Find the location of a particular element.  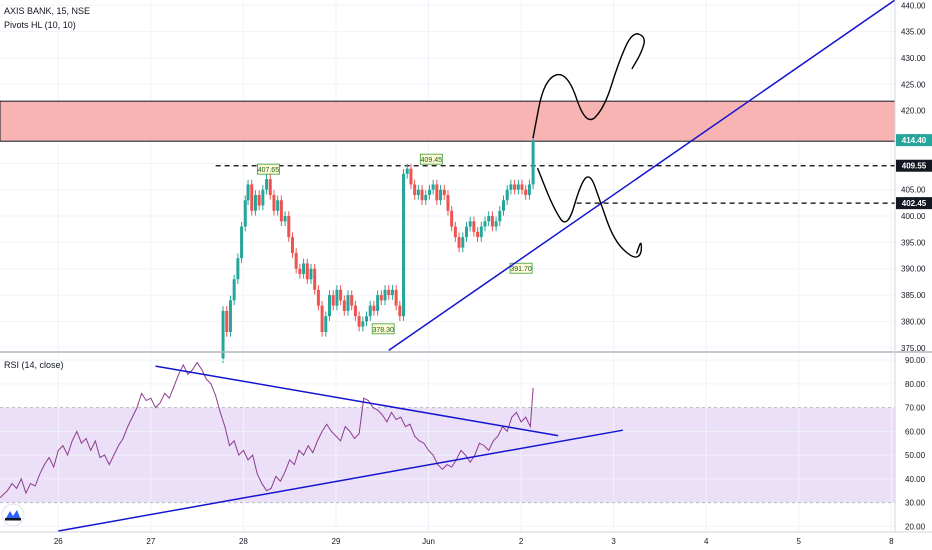

up-scenario-drawing is located at coordinates (588, 86).